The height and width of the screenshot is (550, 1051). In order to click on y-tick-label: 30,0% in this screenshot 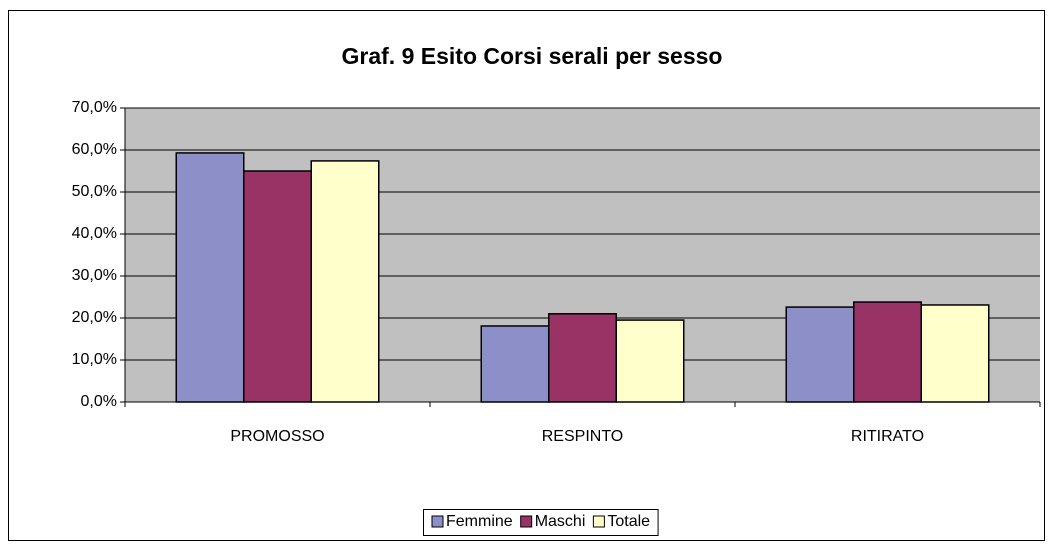, I will do `click(94, 275)`.